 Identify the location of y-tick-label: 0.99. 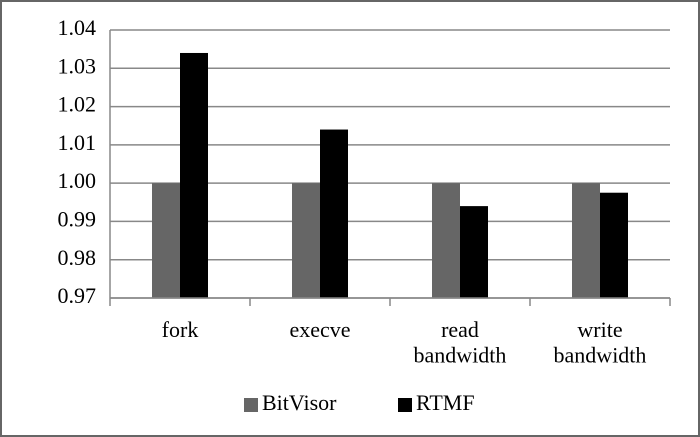
(77, 218).